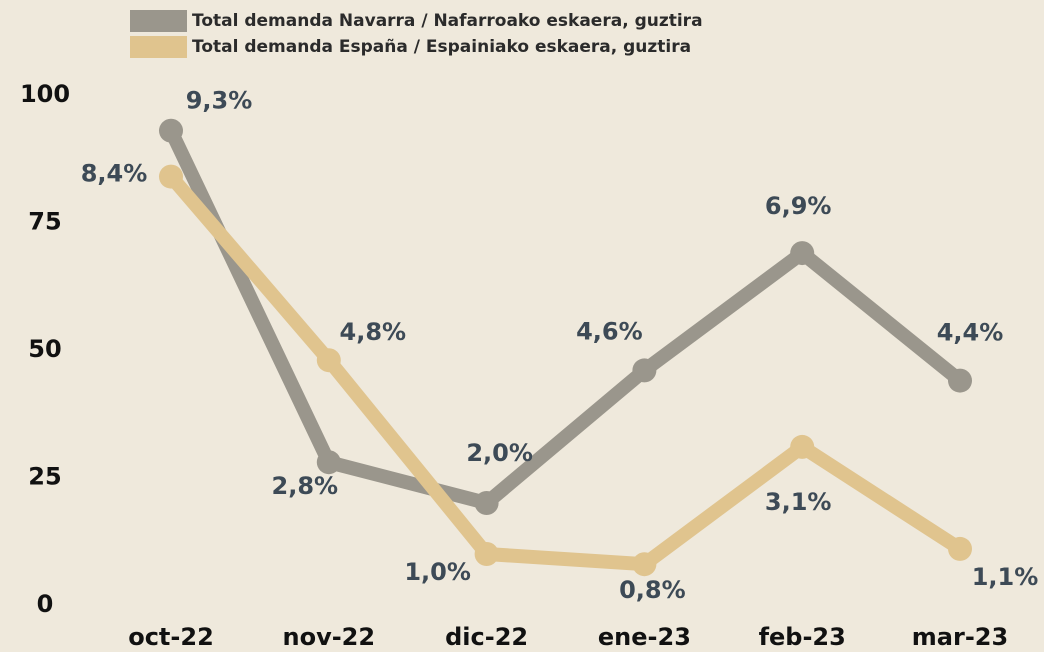 The image size is (1044, 652). What do you see at coordinates (44, 349) in the screenshot?
I see `y-tick-label: 50` at bounding box center [44, 349].